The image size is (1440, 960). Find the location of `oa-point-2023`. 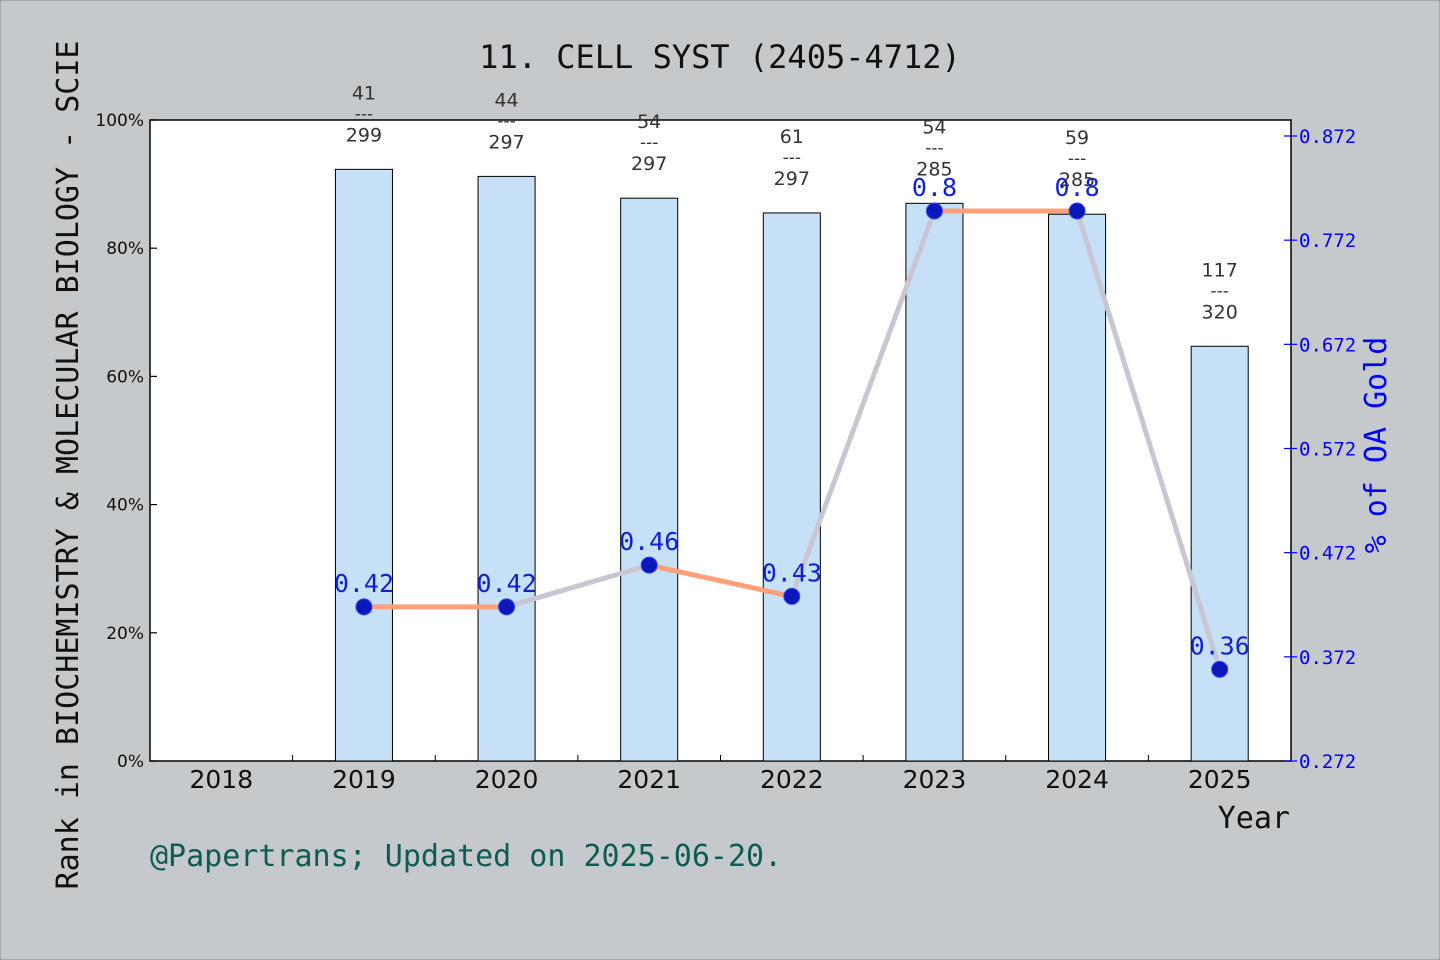

oa-point-2023 is located at coordinates (934, 211).